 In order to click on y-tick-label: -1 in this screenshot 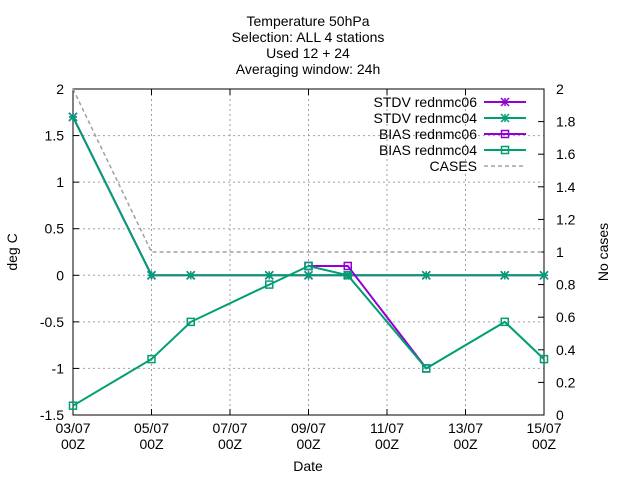, I will do `click(58, 368)`.